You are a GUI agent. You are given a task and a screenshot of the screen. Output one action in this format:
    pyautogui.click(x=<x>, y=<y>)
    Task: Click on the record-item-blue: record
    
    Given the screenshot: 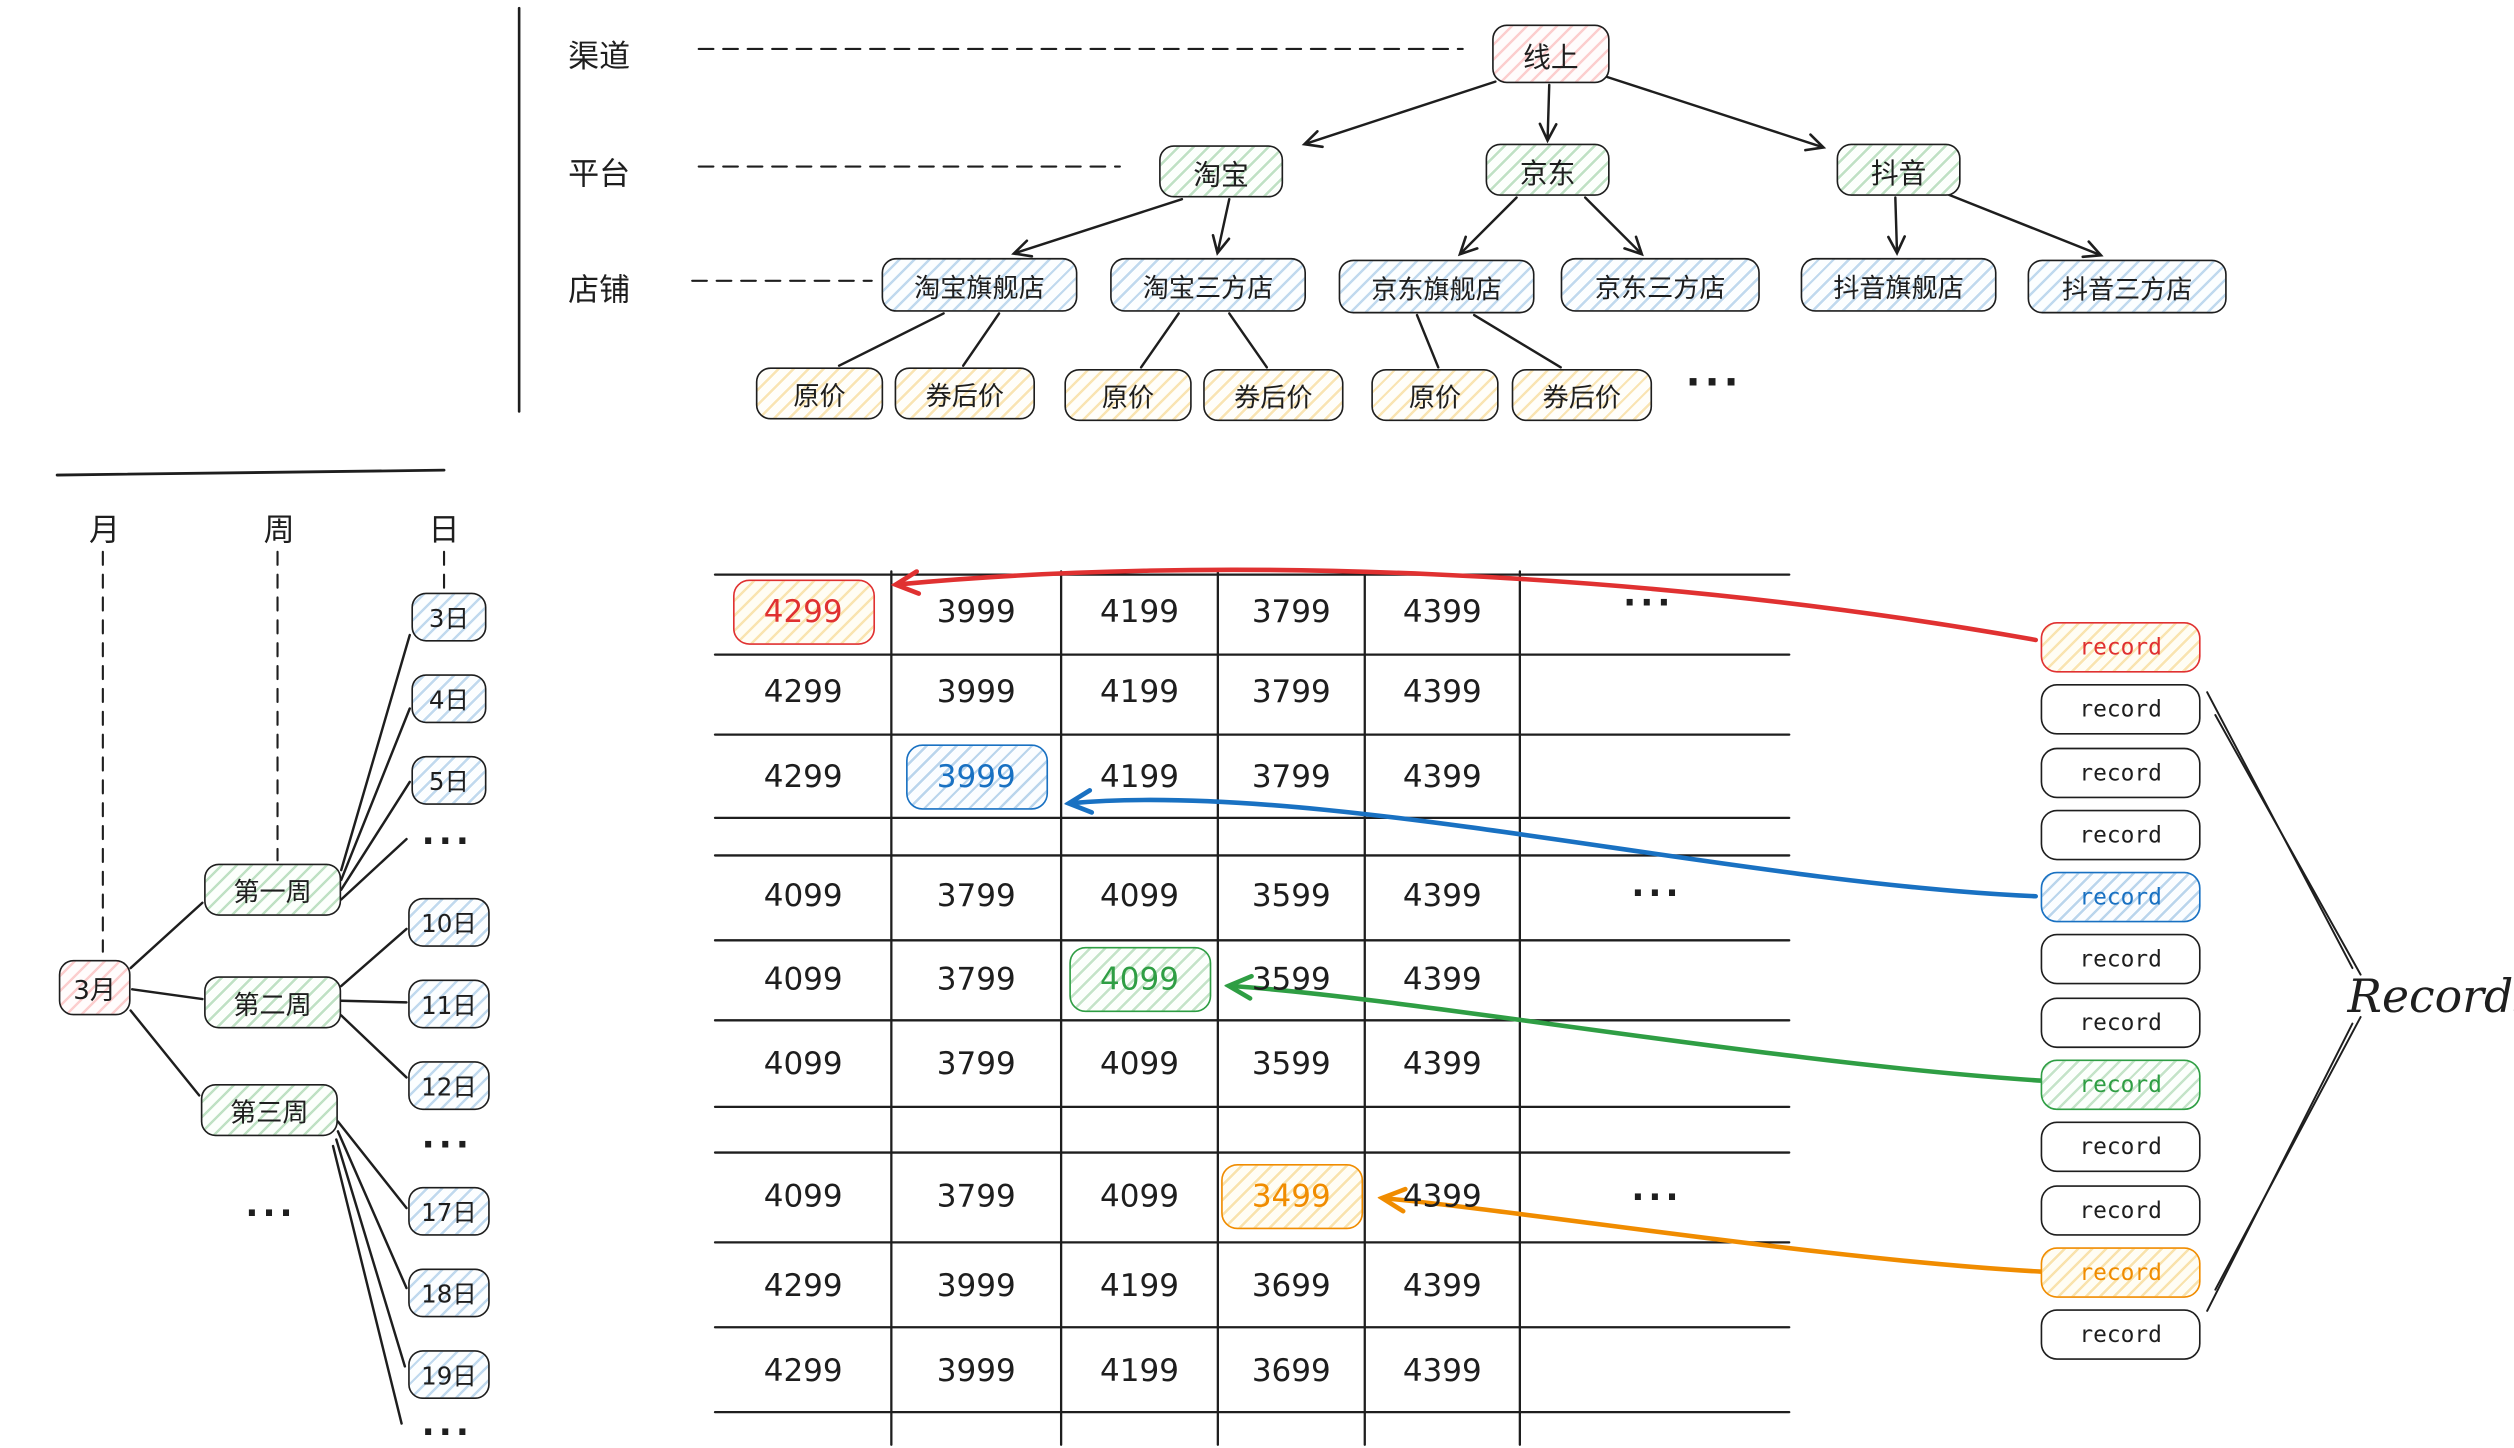 What is the action you would take?
    pyautogui.click(x=2120, y=897)
    